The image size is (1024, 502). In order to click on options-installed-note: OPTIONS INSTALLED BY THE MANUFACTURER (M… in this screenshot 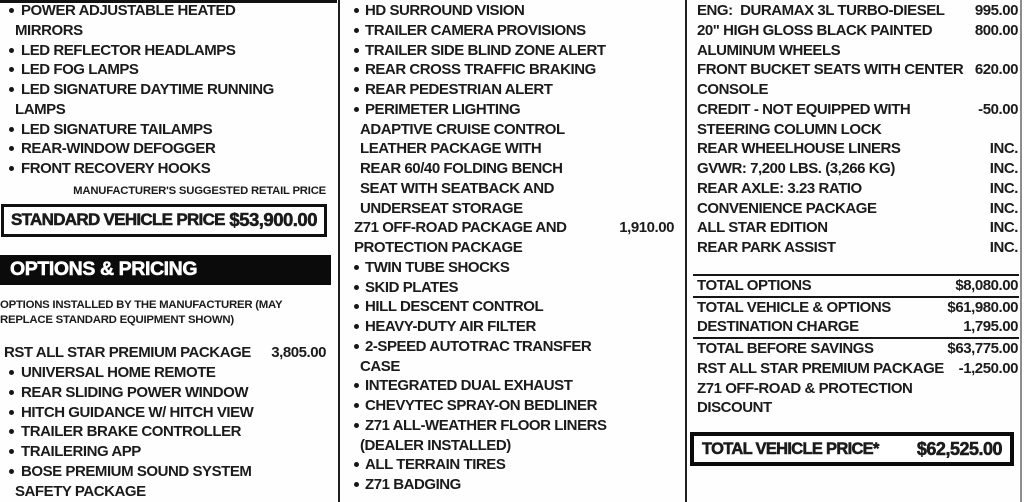, I will do `click(141, 312)`.